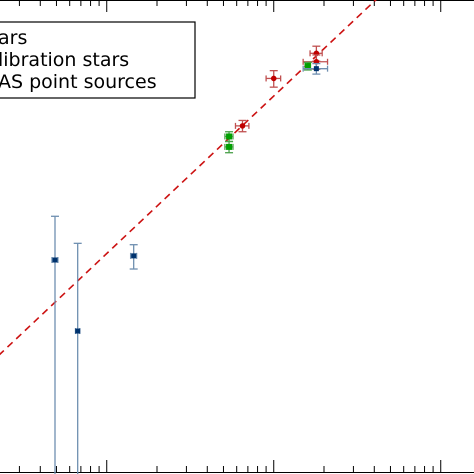 This screenshot has height=474, width=474. Describe the element at coordinates (13, 38) in the screenshot. I see `legend-label-1: ars` at that location.